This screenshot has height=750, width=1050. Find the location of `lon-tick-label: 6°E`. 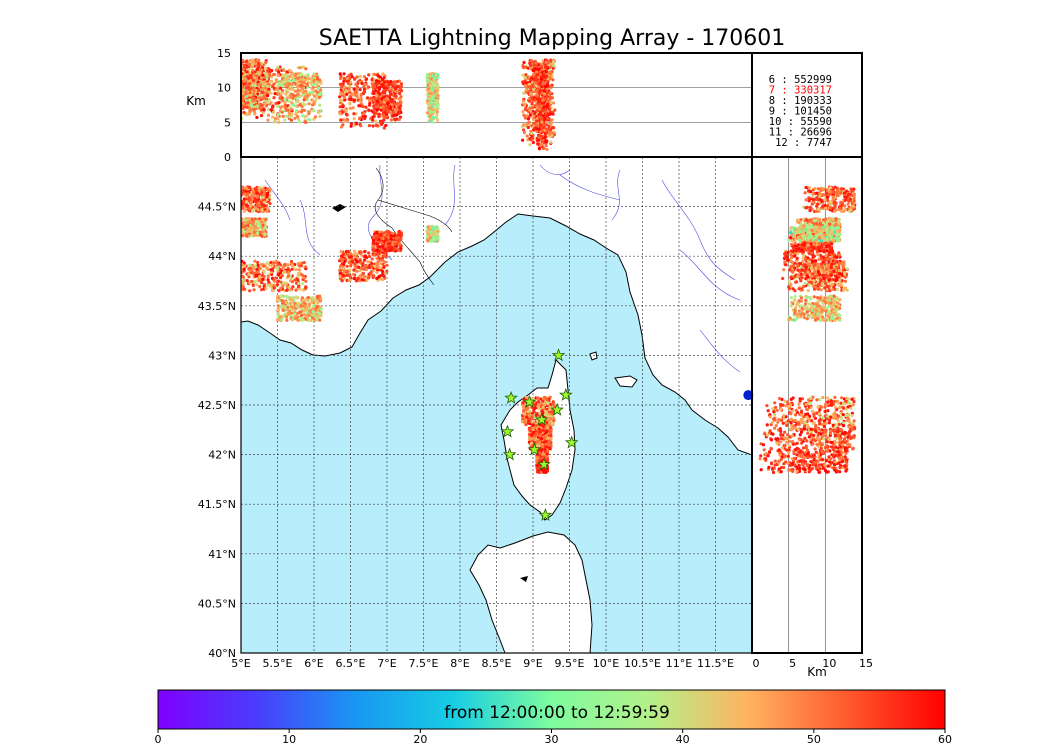

lon-tick-label: 6°E is located at coordinates (313, 663).